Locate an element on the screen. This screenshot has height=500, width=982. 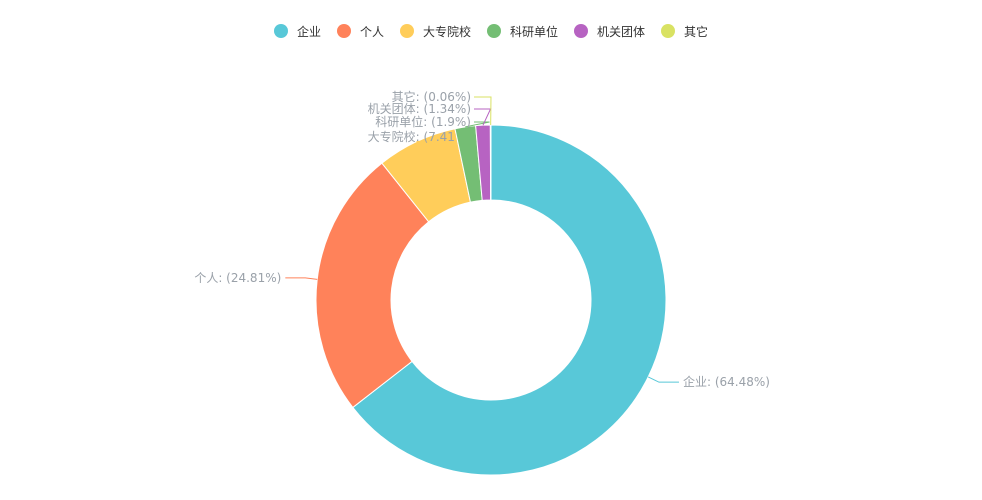
legend-item: 企业 is located at coordinates (297, 31).